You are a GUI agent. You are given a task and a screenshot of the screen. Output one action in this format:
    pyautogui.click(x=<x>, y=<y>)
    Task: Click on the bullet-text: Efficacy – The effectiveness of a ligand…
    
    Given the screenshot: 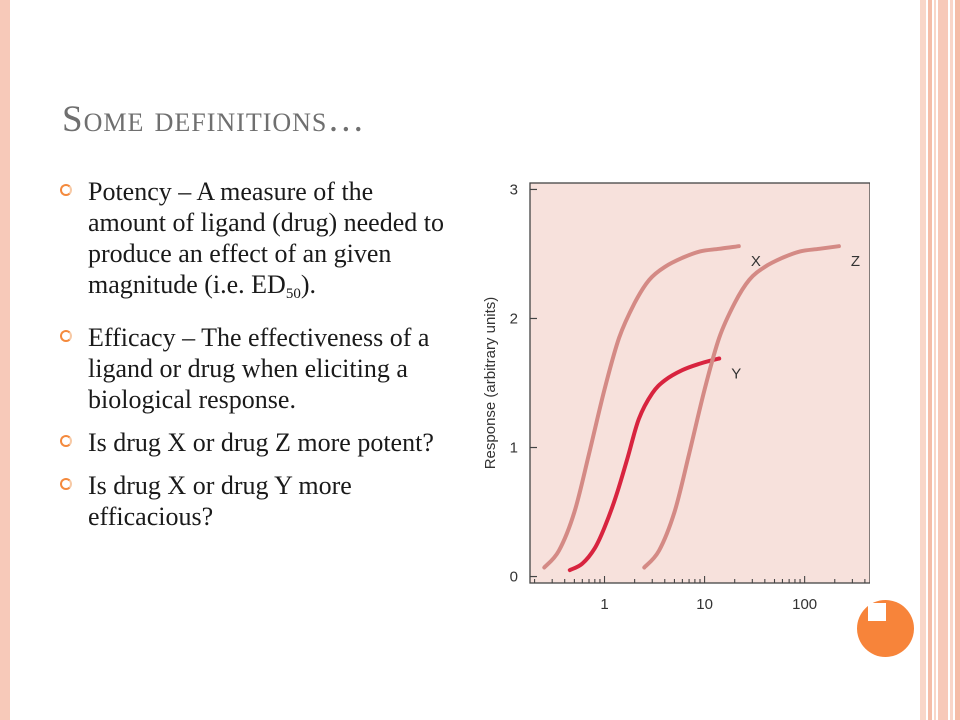 What is the action you would take?
    pyautogui.click(x=259, y=368)
    